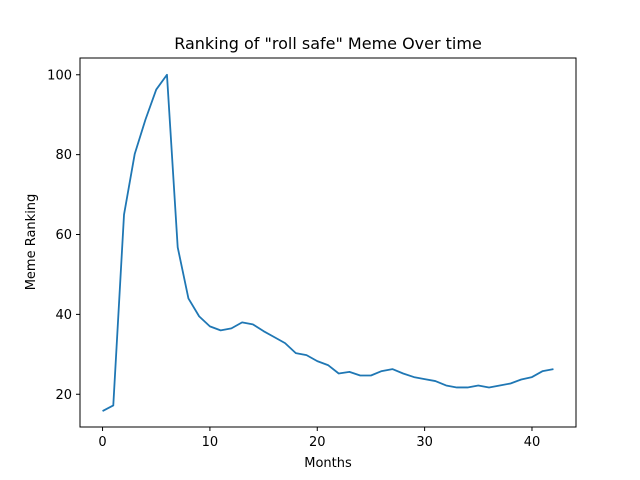  What do you see at coordinates (328, 43) in the screenshot?
I see `chart-title: Ranking of "roll safe" Meme Over time` at bounding box center [328, 43].